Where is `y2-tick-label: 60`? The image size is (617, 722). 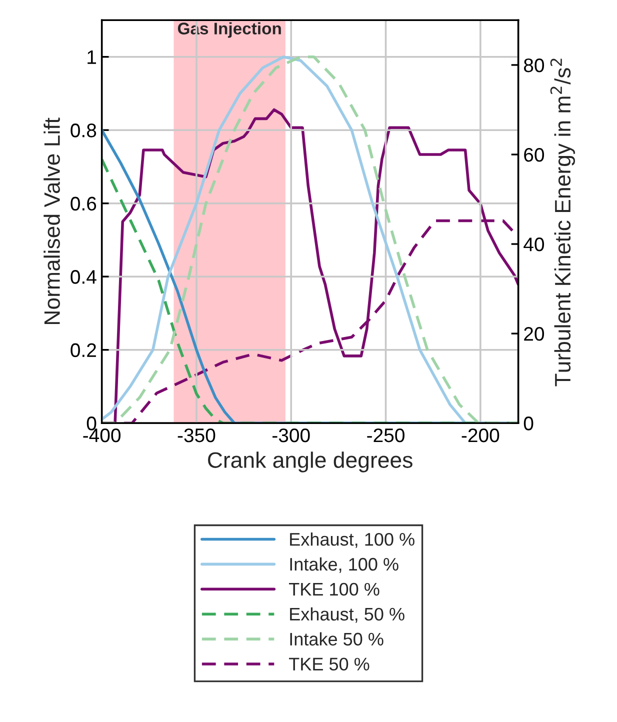
y2-tick-label: 60 is located at coordinates (534, 155).